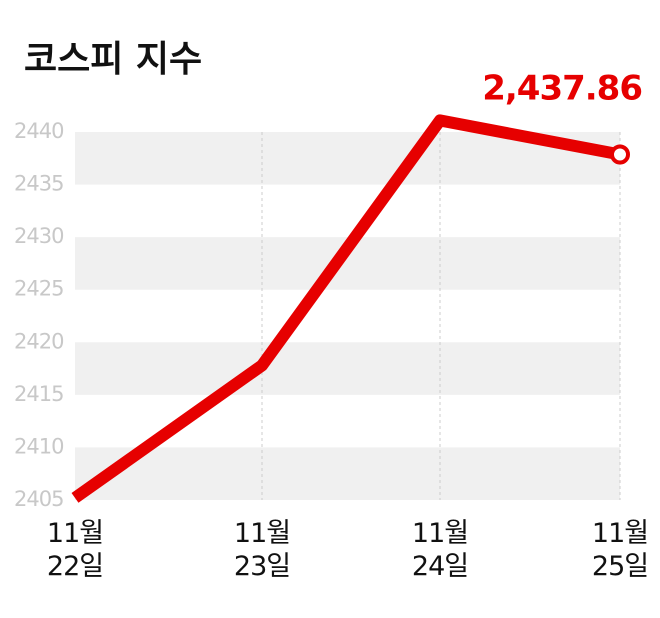  Describe the element at coordinates (620, 550) in the screenshot. I see `x-tick-label: 11월 25일` at that location.